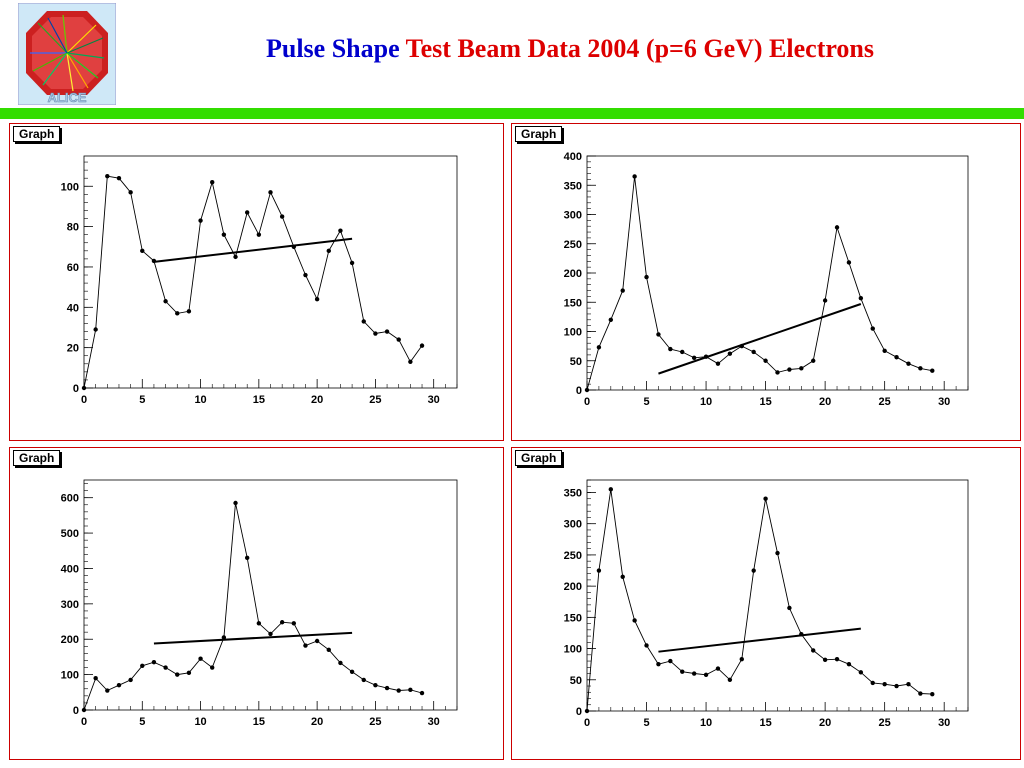  What do you see at coordinates (73, 349) in the screenshot?
I see `y-tick-label: 20` at bounding box center [73, 349].